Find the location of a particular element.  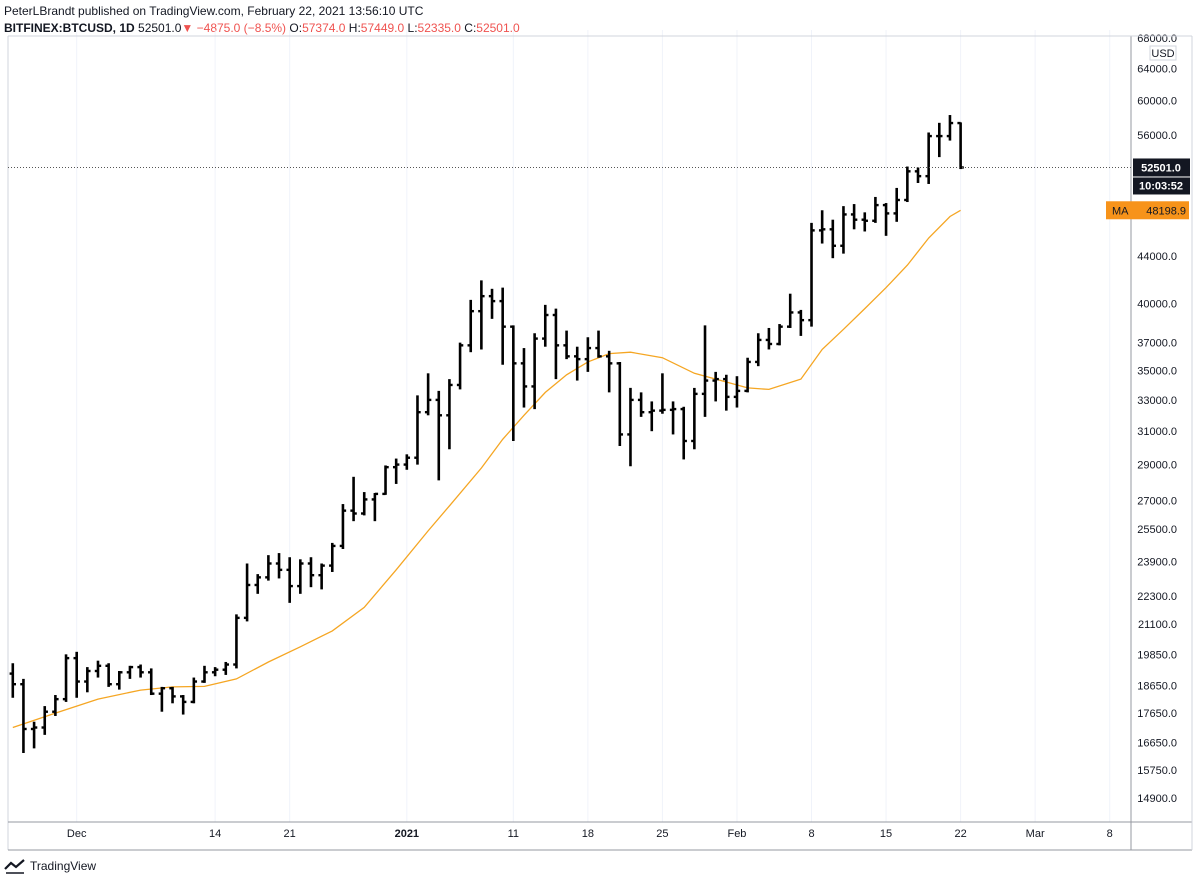

countdown-badge-bg is located at coordinates (1161, 186).